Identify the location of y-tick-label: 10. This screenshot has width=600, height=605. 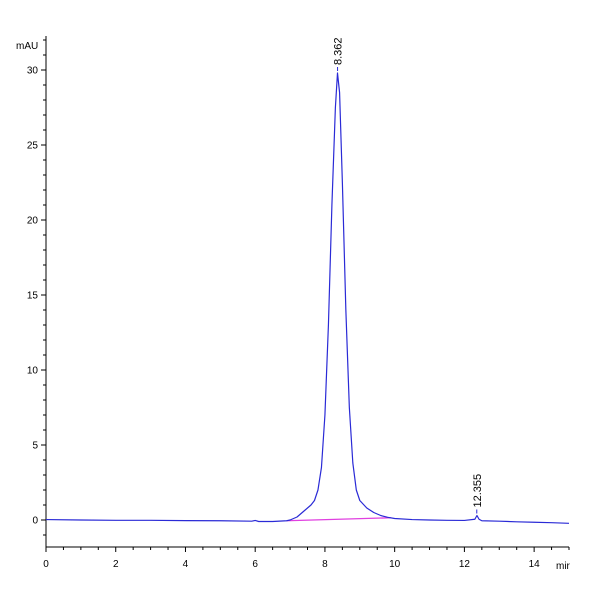
(33, 371).